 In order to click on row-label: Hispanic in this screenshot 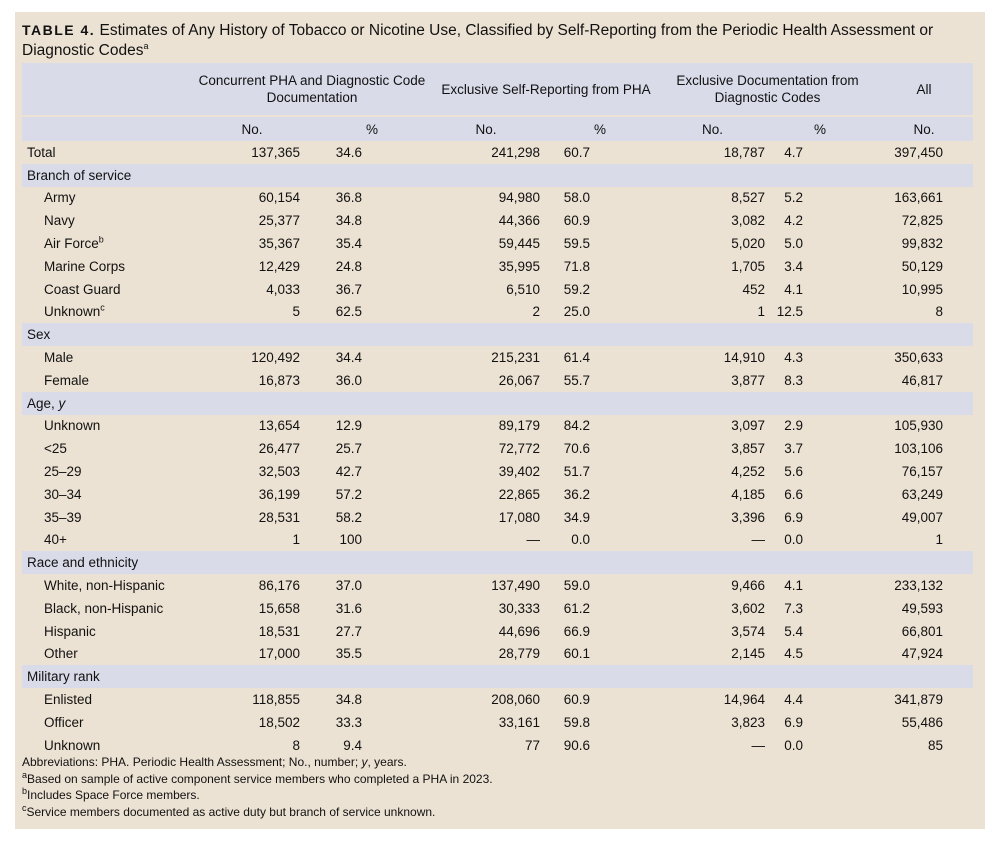, I will do `click(107, 631)`.